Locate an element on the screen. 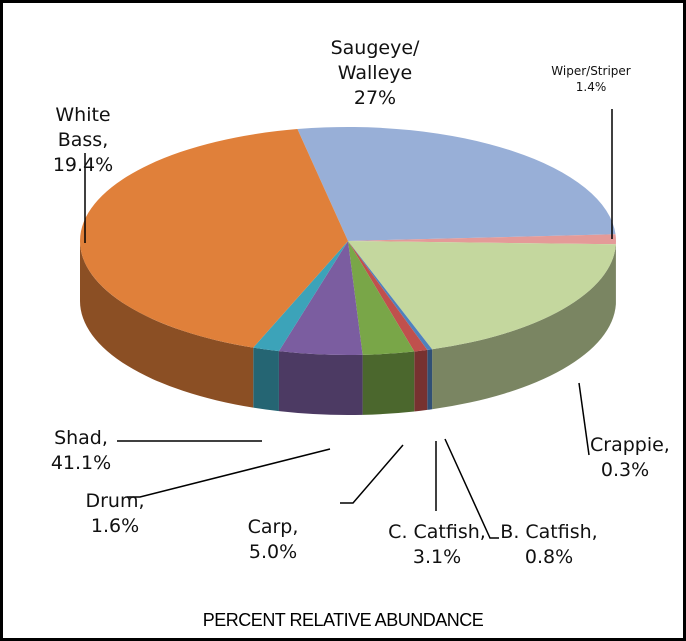  value-label: 0.8% is located at coordinates (549, 557).